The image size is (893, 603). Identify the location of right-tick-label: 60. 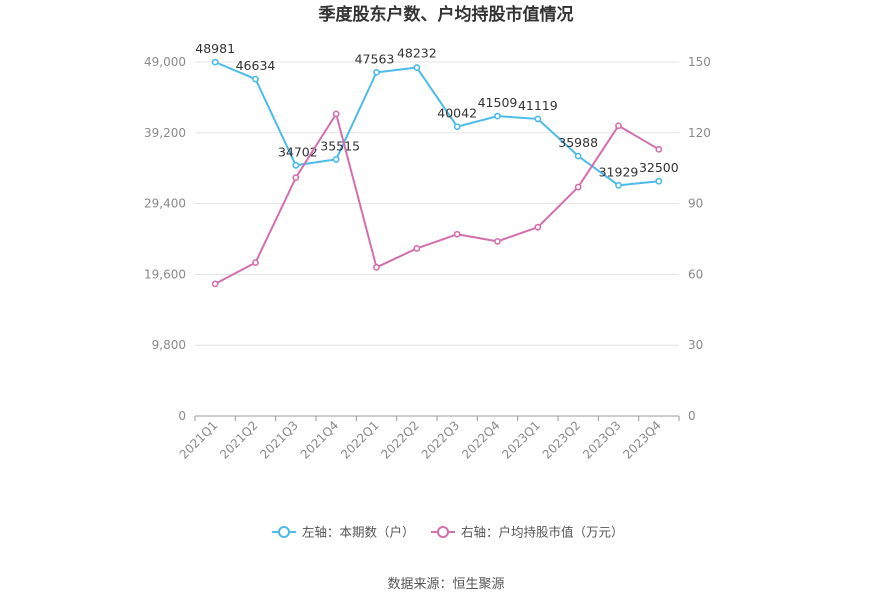
(695, 274).